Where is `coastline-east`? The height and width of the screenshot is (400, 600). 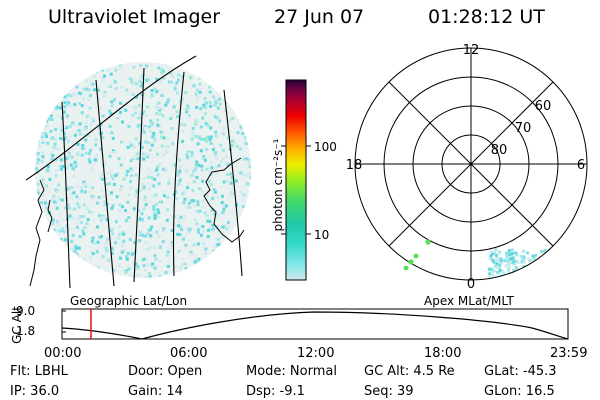 coastline-east is located at coordinates (224, 200).